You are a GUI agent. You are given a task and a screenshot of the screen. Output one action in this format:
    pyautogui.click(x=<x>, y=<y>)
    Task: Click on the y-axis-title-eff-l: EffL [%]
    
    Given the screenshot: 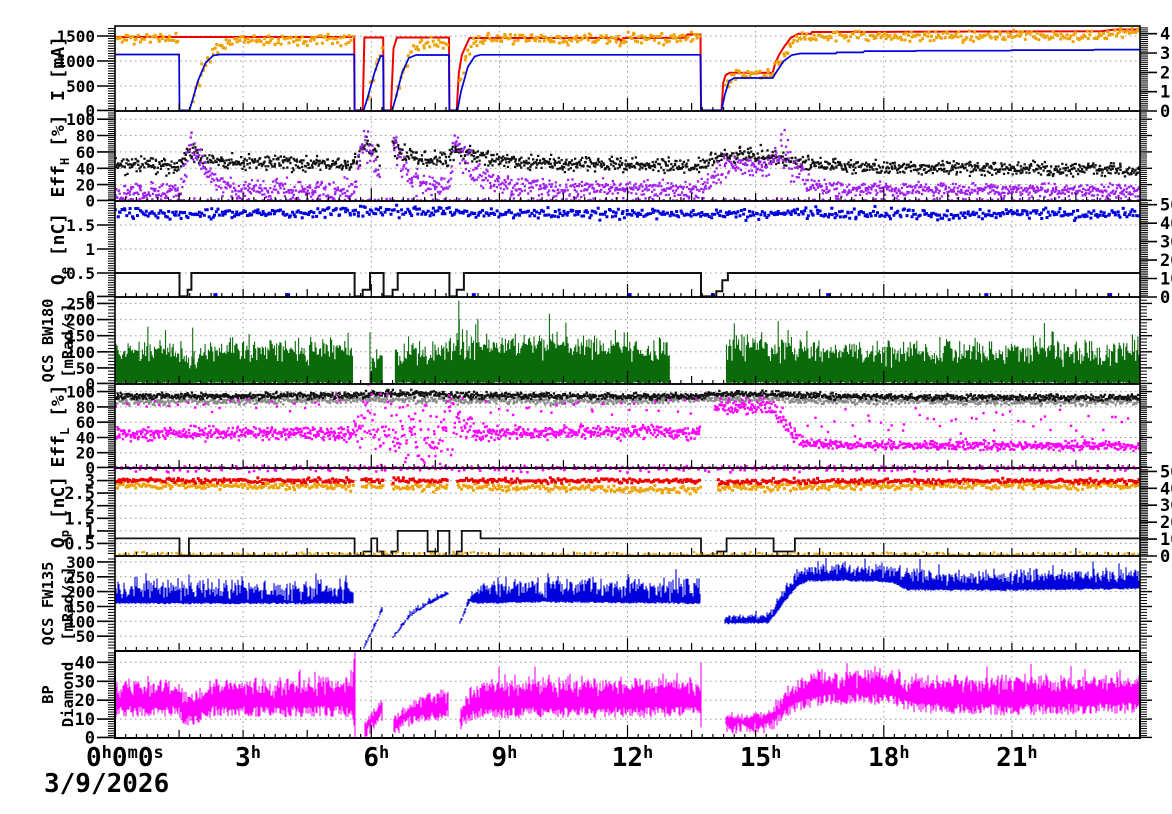 What is the action you would take?
    pyautogui.click(x=60, y=425)
    